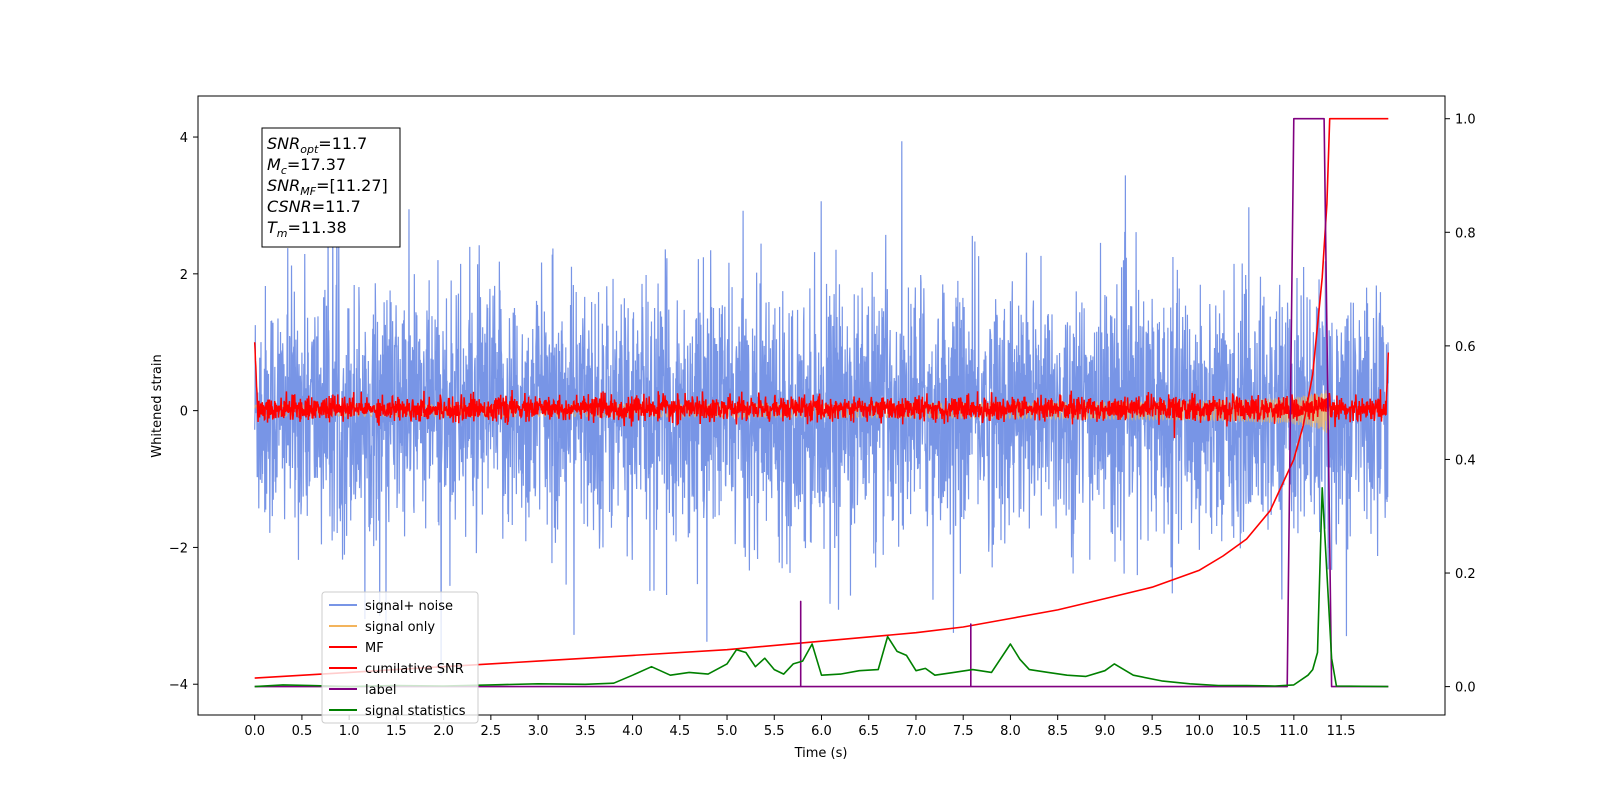 This screenshot has height=800, width=1600. What do you see at coordinates (374, 648) in the screenshot?
I see `legend-label-2: MF` at bounding box center [374, 648].